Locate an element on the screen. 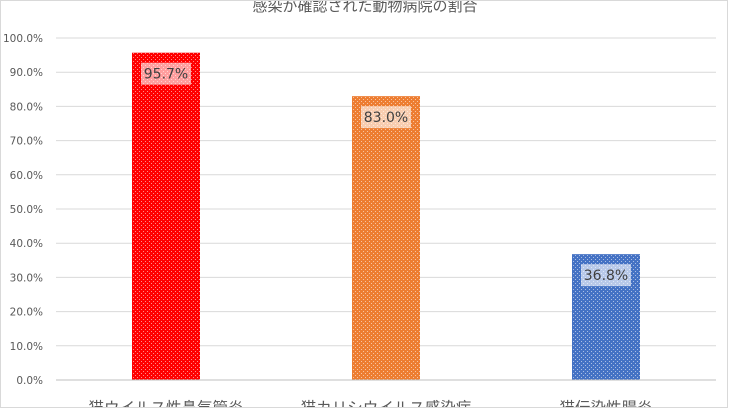 This screenshot has height=410, width=730. data-label-text: 95.7% is located at coordinates (166, 75).